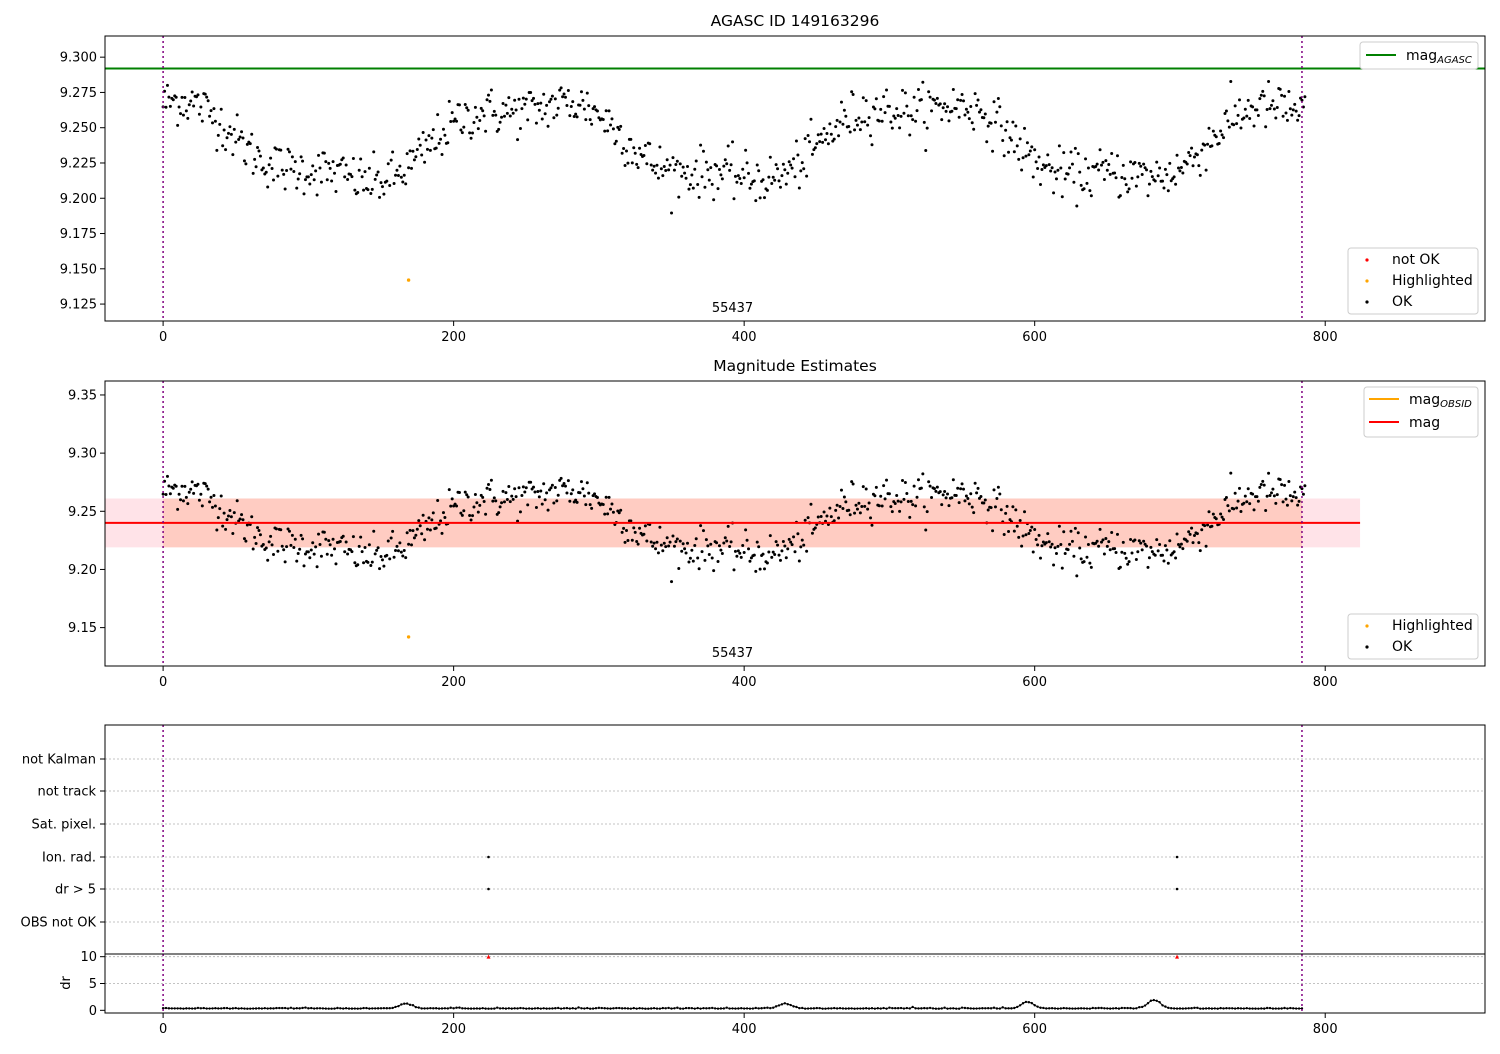 This screenshot has width=1500, height=1054. I want to click on agasc-obsid-label: 55437, so click(732, 308).